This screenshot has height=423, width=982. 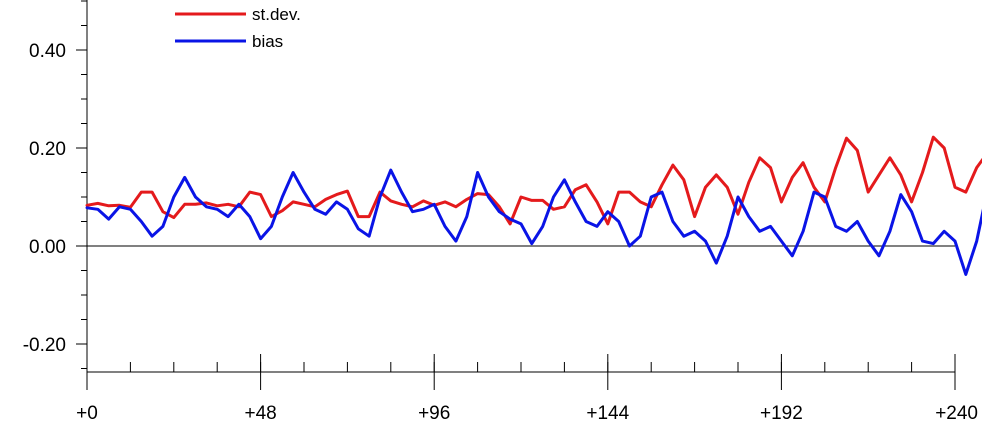 I want to click on x-tick-label: +96, so click(x=434, y=413).